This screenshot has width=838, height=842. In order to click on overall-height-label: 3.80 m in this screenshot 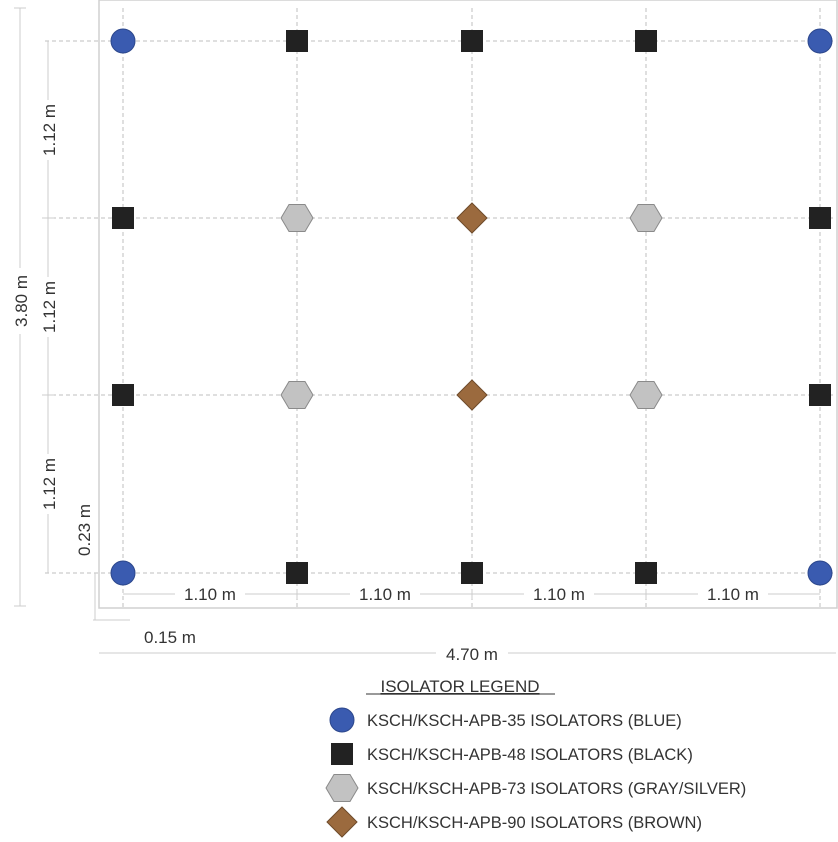, I will do `click(21, 301)`.